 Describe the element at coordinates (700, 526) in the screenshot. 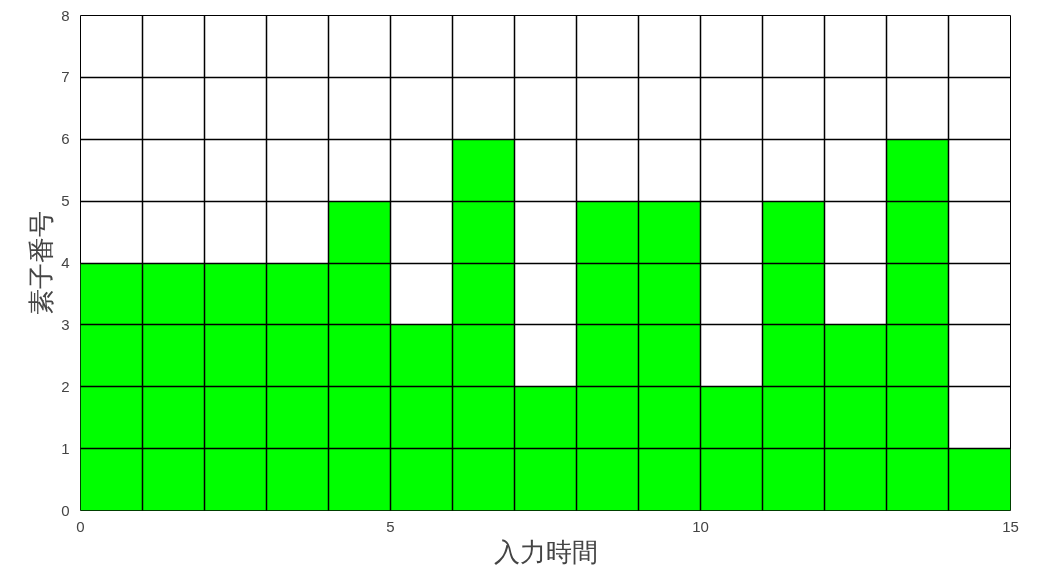

I see `x-tick-label: 10` at that location.